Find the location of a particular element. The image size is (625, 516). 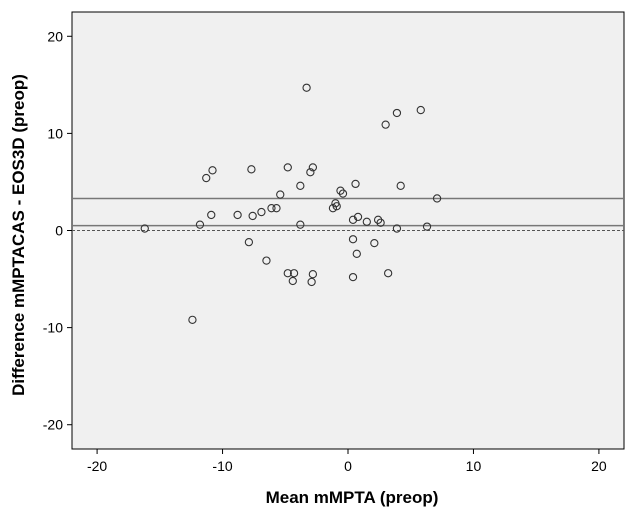

y-tick-label: -10 is located at coordinates (53, 328).